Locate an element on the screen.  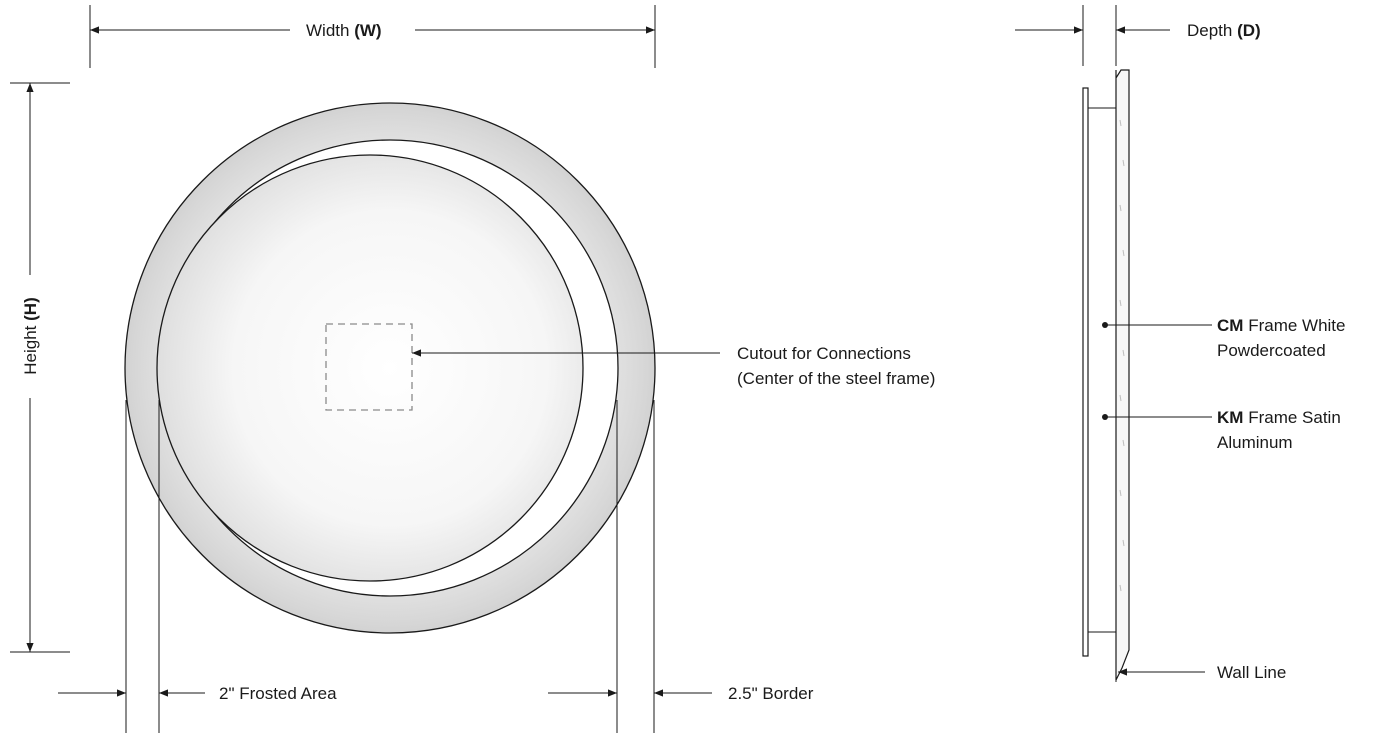
glass-texture is located at coordinates (1122, 355).